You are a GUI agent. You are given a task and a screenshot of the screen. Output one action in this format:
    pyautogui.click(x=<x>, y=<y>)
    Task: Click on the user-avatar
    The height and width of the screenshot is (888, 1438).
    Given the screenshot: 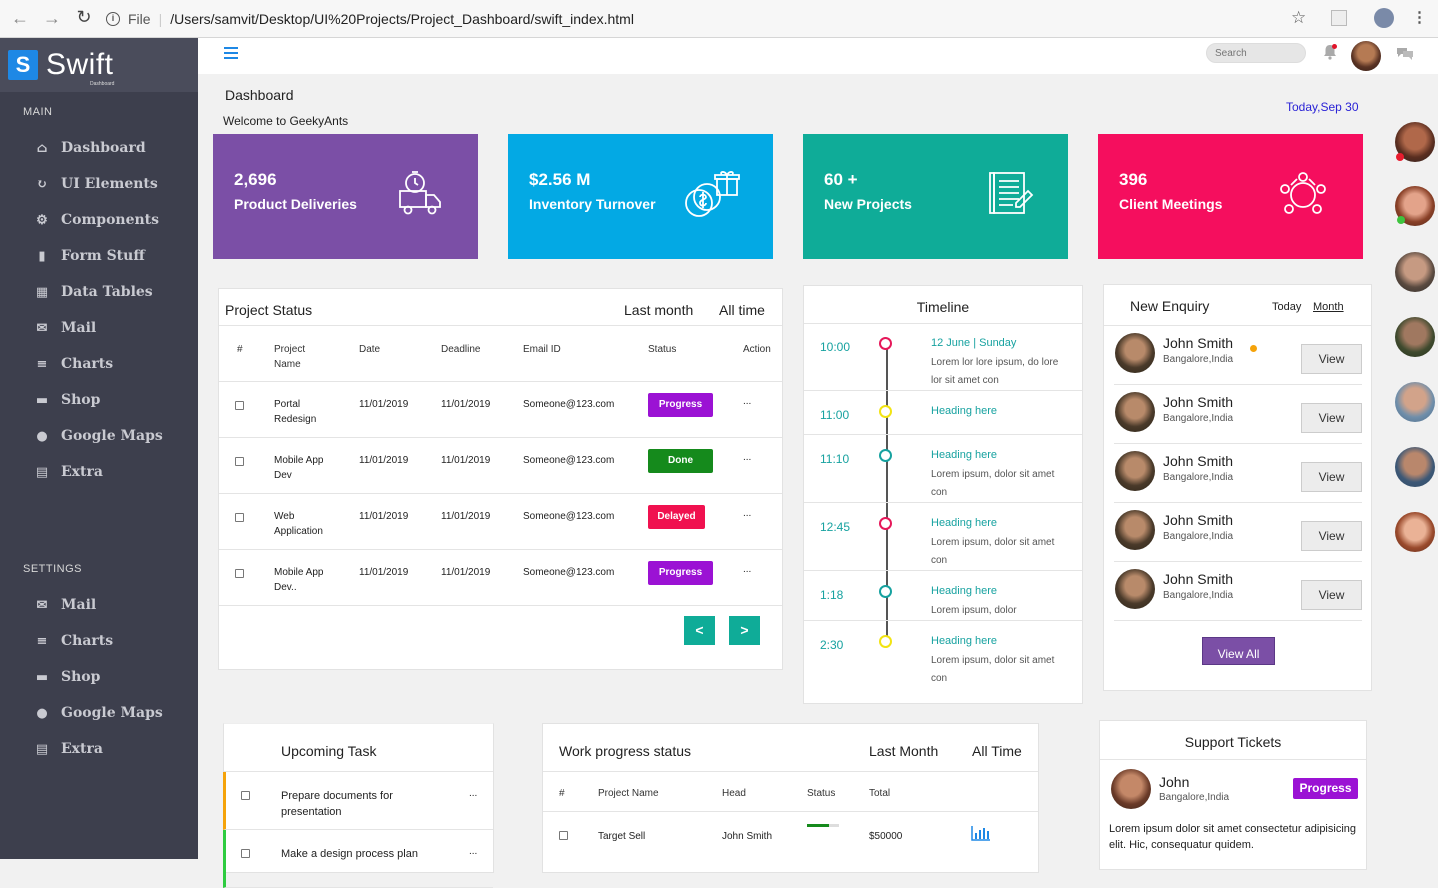 What is the action you would take?
    pyautogui.click(x=1366, y=56)
    